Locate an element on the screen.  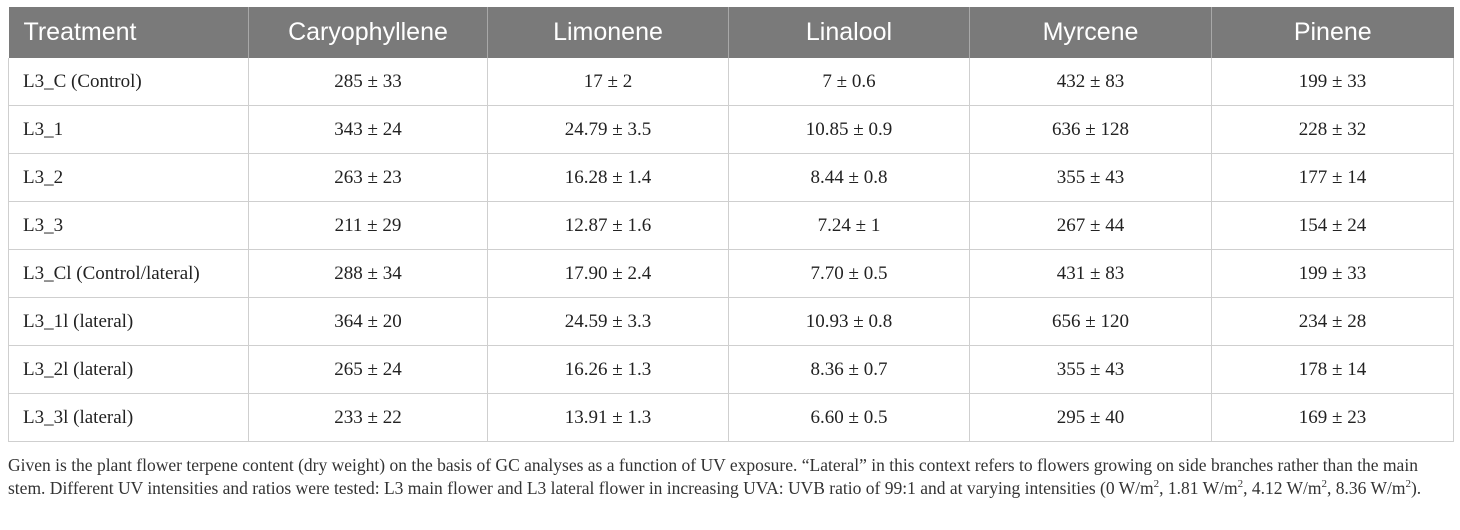
value-cell: 24.79 ± 3.5 is located at coordinates (608, 130).